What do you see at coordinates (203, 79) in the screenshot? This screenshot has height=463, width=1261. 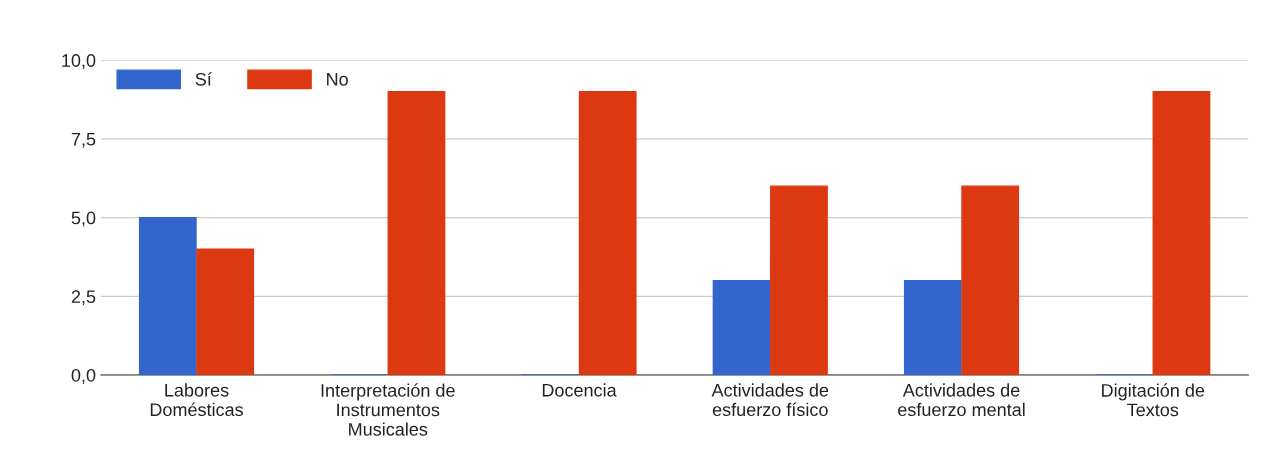 I see `legend-label: Sí` at bounding box center [203, 79].